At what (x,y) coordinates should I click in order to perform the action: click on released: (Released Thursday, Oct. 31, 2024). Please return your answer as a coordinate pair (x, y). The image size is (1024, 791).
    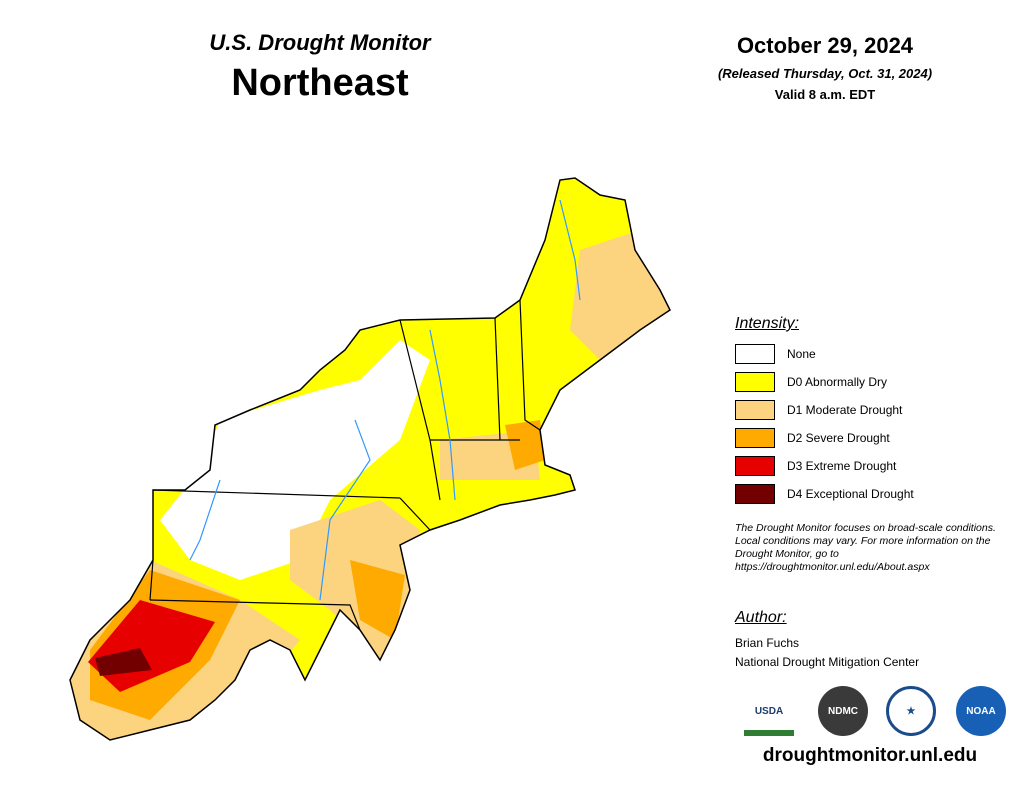
    Looking at the image, I should click on (825, 73).